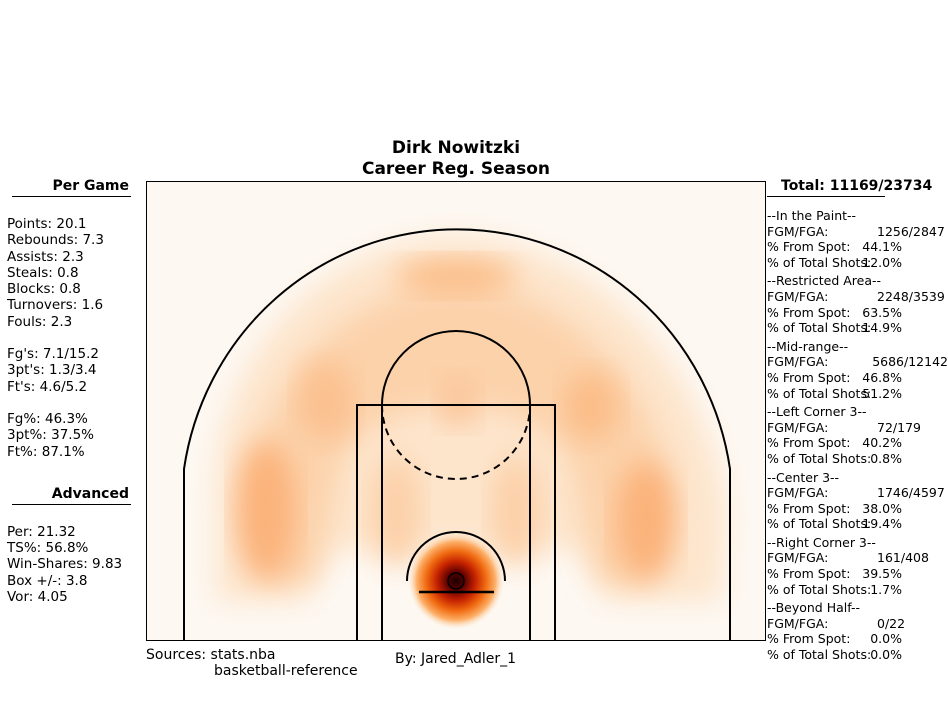  I want to click on zone-pct-total: % of Total Shots: 51.2%, so click(857, 394).